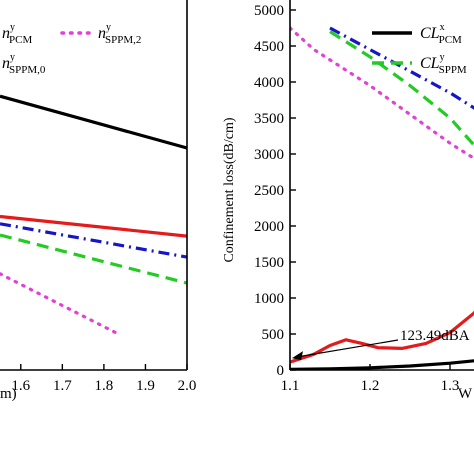  Describe the element at coordinates (269, 299) in the screenshot. I see `right-y-tick-label: 1000` at that location.